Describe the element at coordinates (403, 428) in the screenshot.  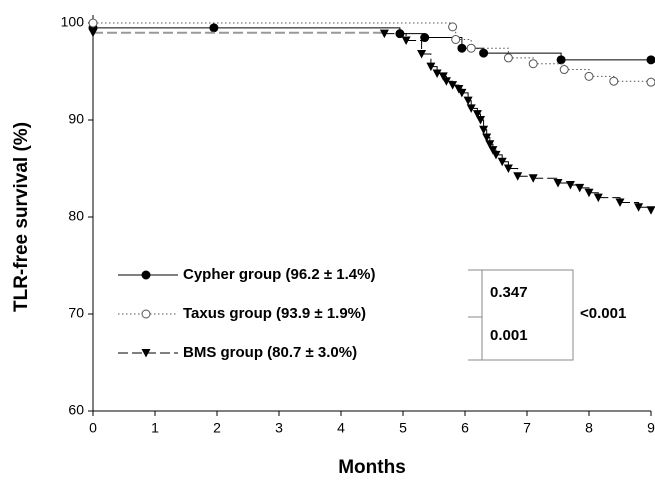
I see `x-tick-label: 5` at that location.